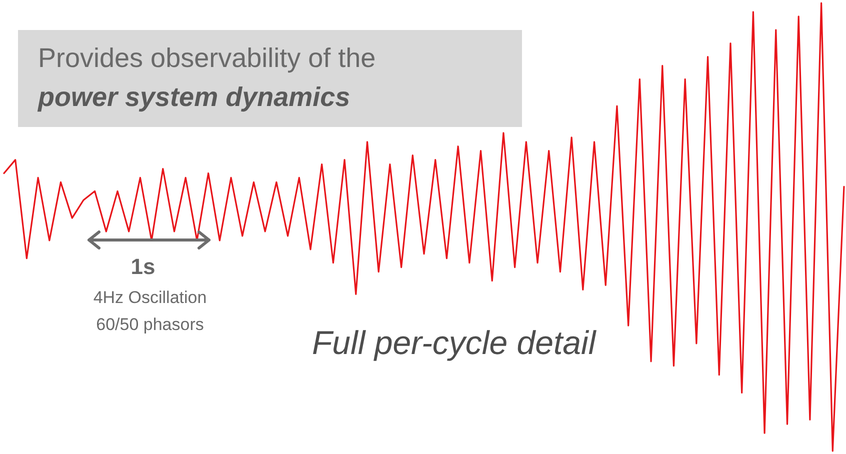  Describe the element at coordinates (194, 97) in the screenshot. I see `text: power system dynamics` at that location.